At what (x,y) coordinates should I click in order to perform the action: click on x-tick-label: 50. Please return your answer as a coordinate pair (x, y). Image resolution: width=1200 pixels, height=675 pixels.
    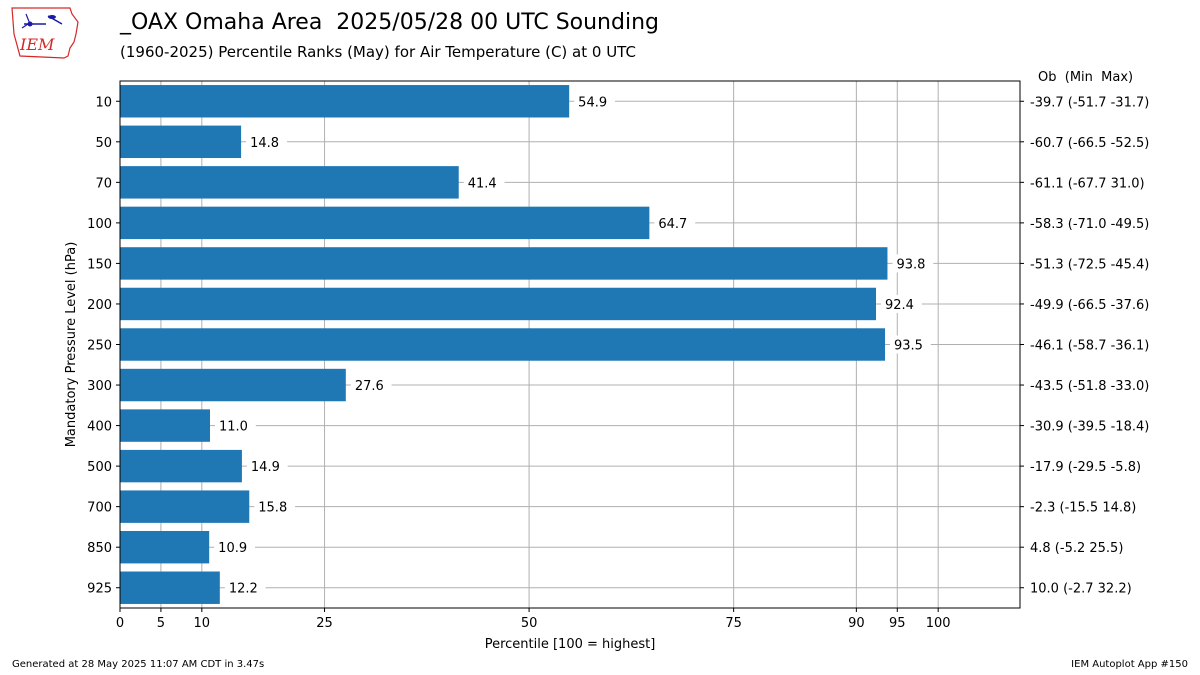
    Looking at the image, I should click on (529, 623).